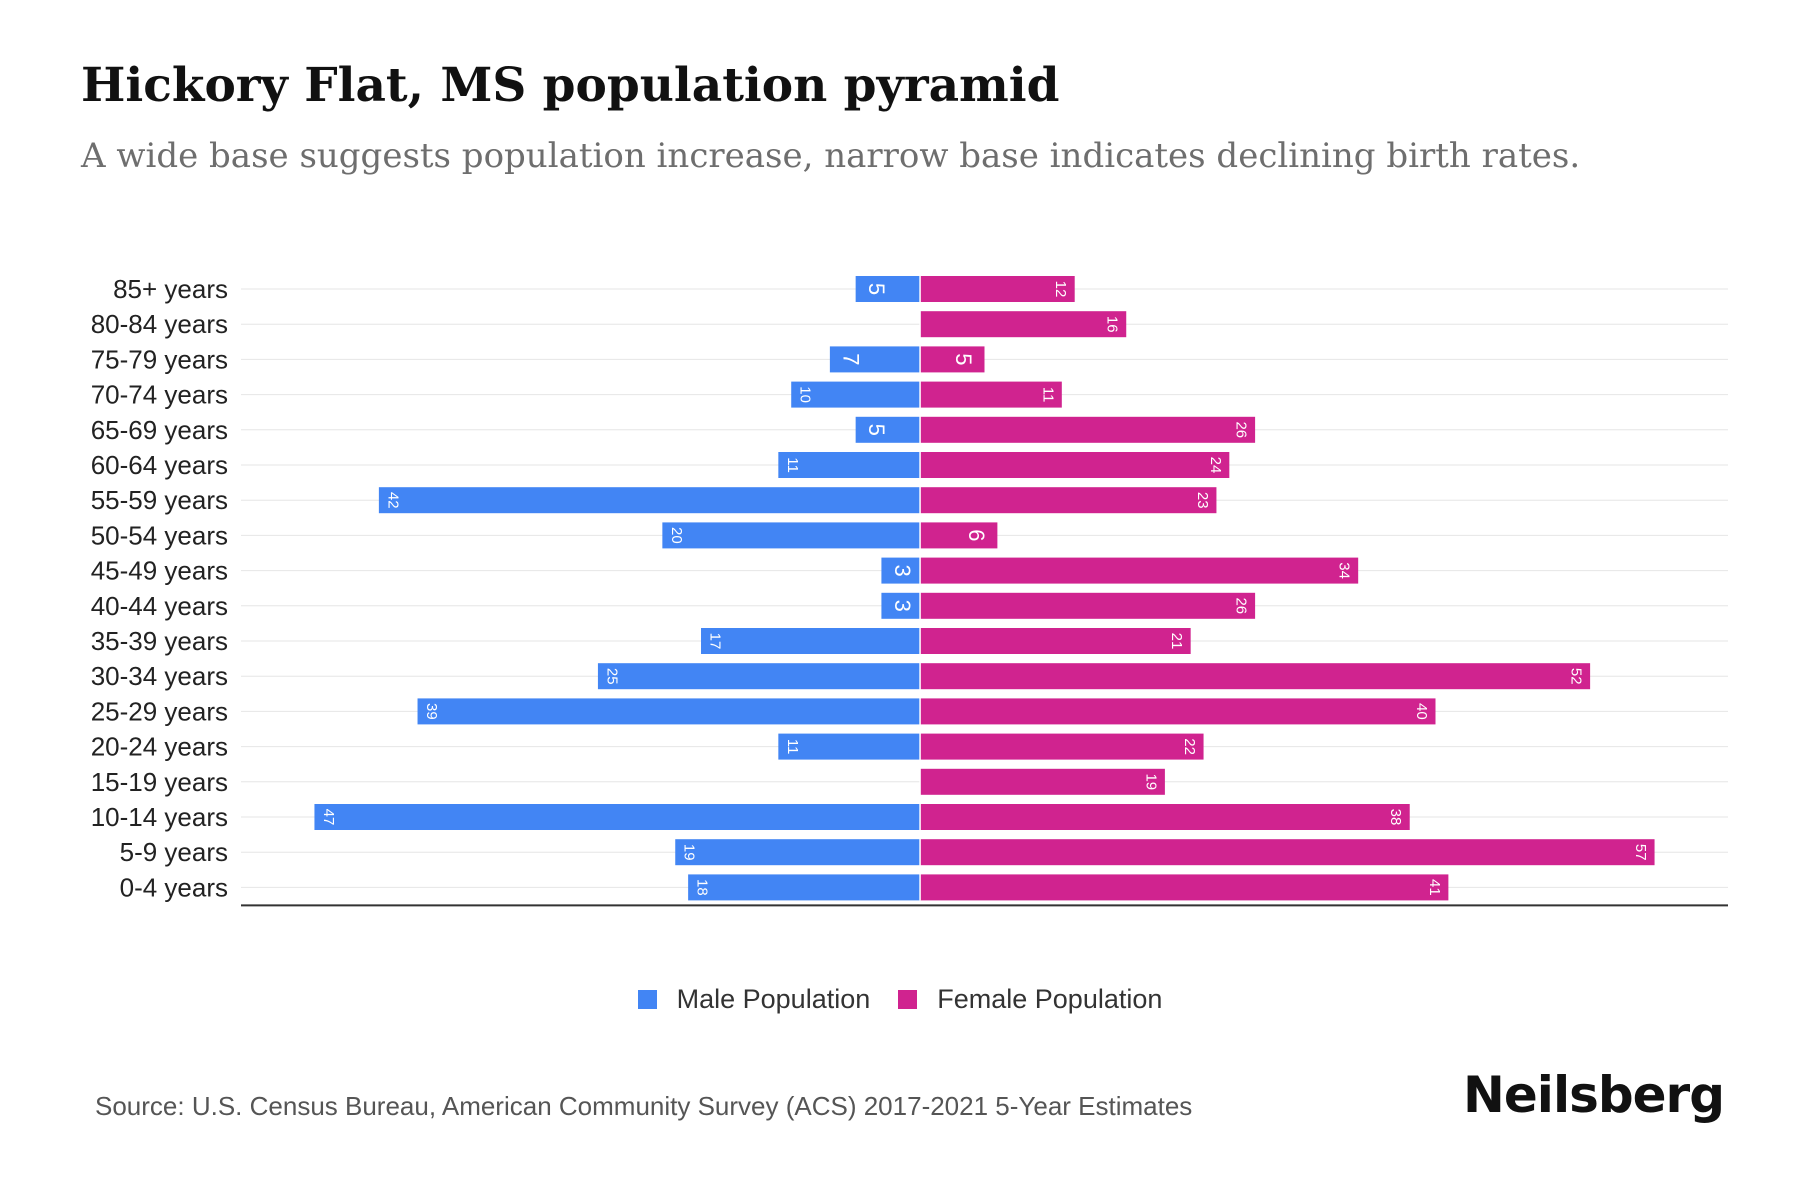  Describe the element at coordinates (174, 852) in the screenshot. I see `category-label: 5-9 years` at that location.